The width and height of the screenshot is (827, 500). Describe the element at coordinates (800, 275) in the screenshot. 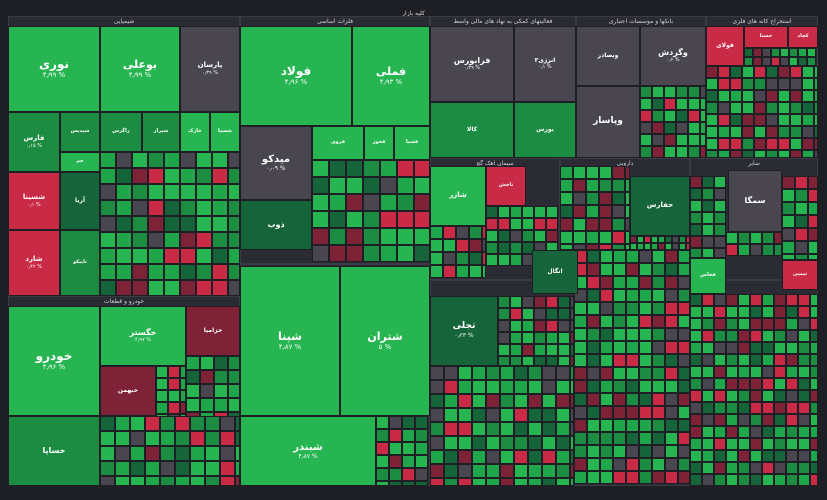

I see `stock-tile-vtpmp: تپمپی` at that location.